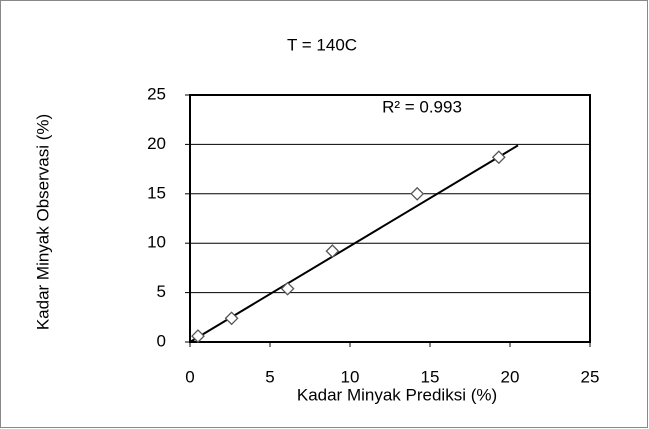 Image resolution: width=649 pixels, height=429 pixels. What do you see at coordinates (156, 93) in the screenshot?
I see `y-tick-label: 25` at bounding box center [156, 93].